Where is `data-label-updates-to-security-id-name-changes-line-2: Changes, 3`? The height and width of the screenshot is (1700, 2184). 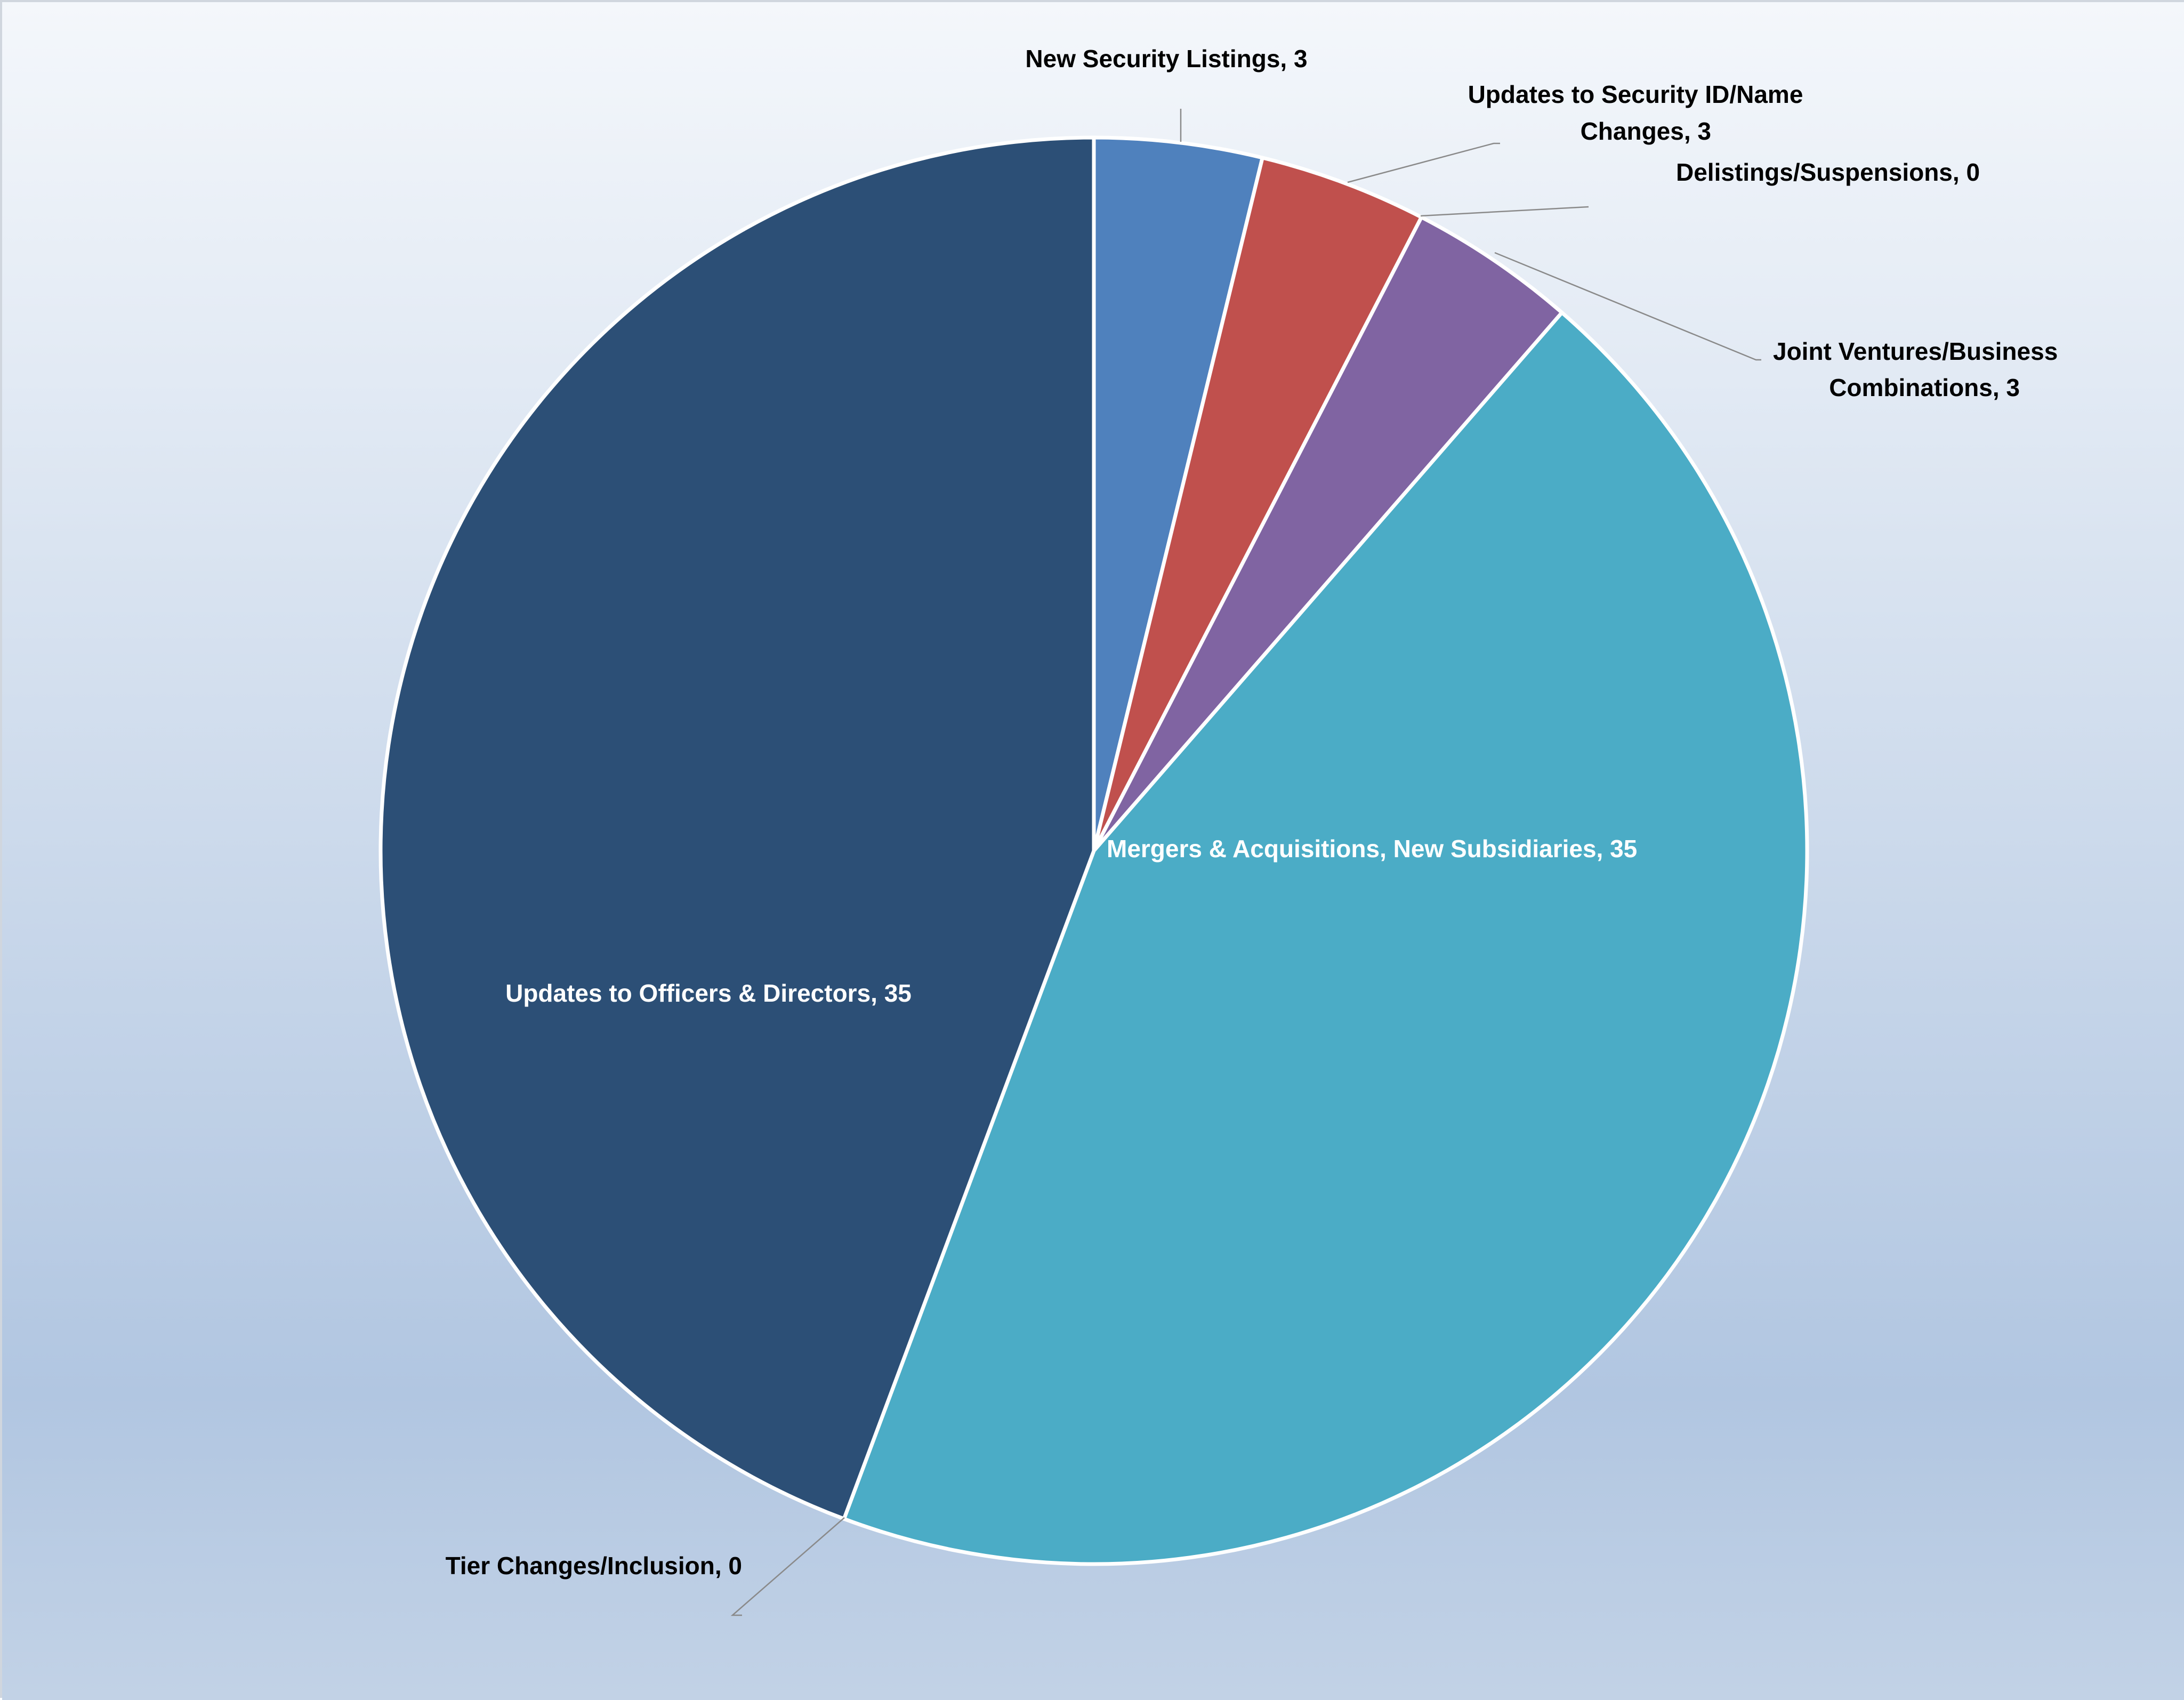 data-label-updates-to-security-id-name-changes-line-2: Changes, 3 is located at coordinates (1646, 131).